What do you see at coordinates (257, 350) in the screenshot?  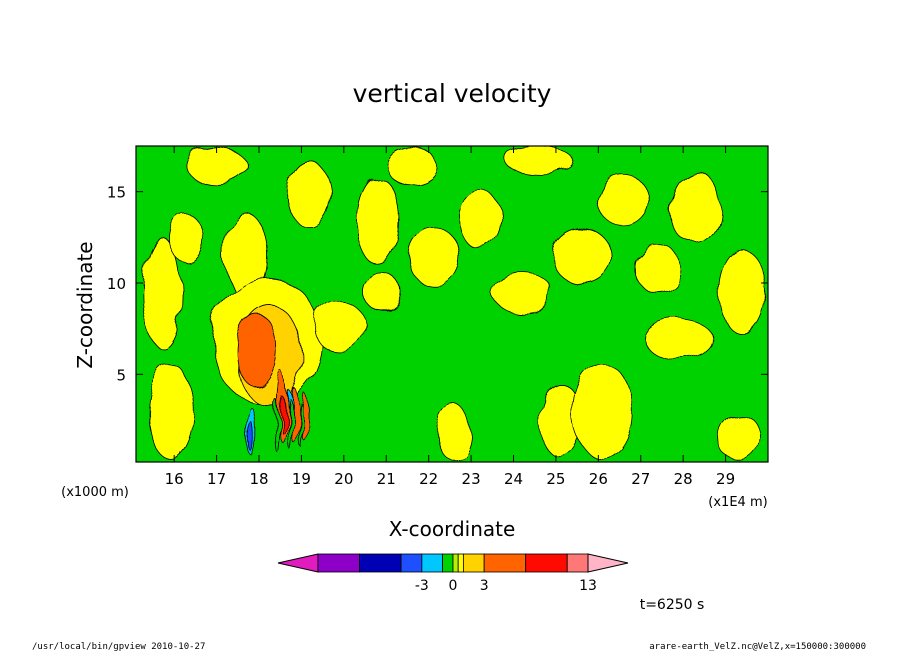 I see `contour-region-orange` at bounding box center [257, 350].